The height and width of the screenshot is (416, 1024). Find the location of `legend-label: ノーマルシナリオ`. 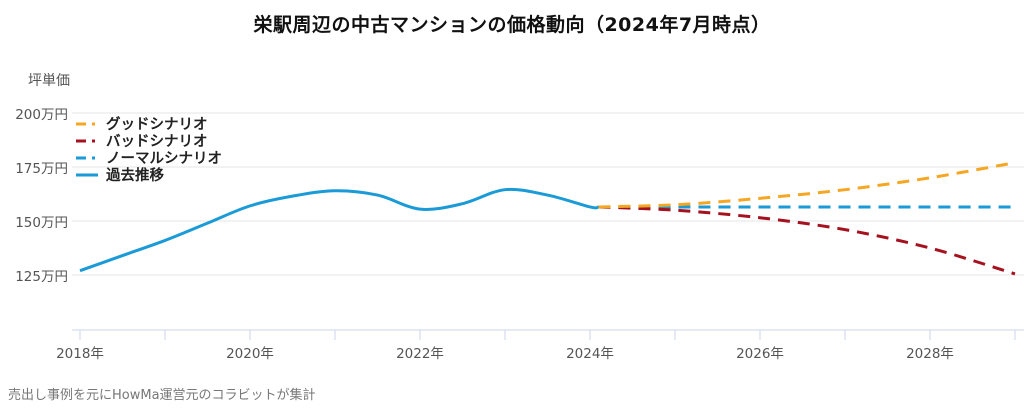

legend-label: ノーマルシナリオ is located at coordinates (164, 159).